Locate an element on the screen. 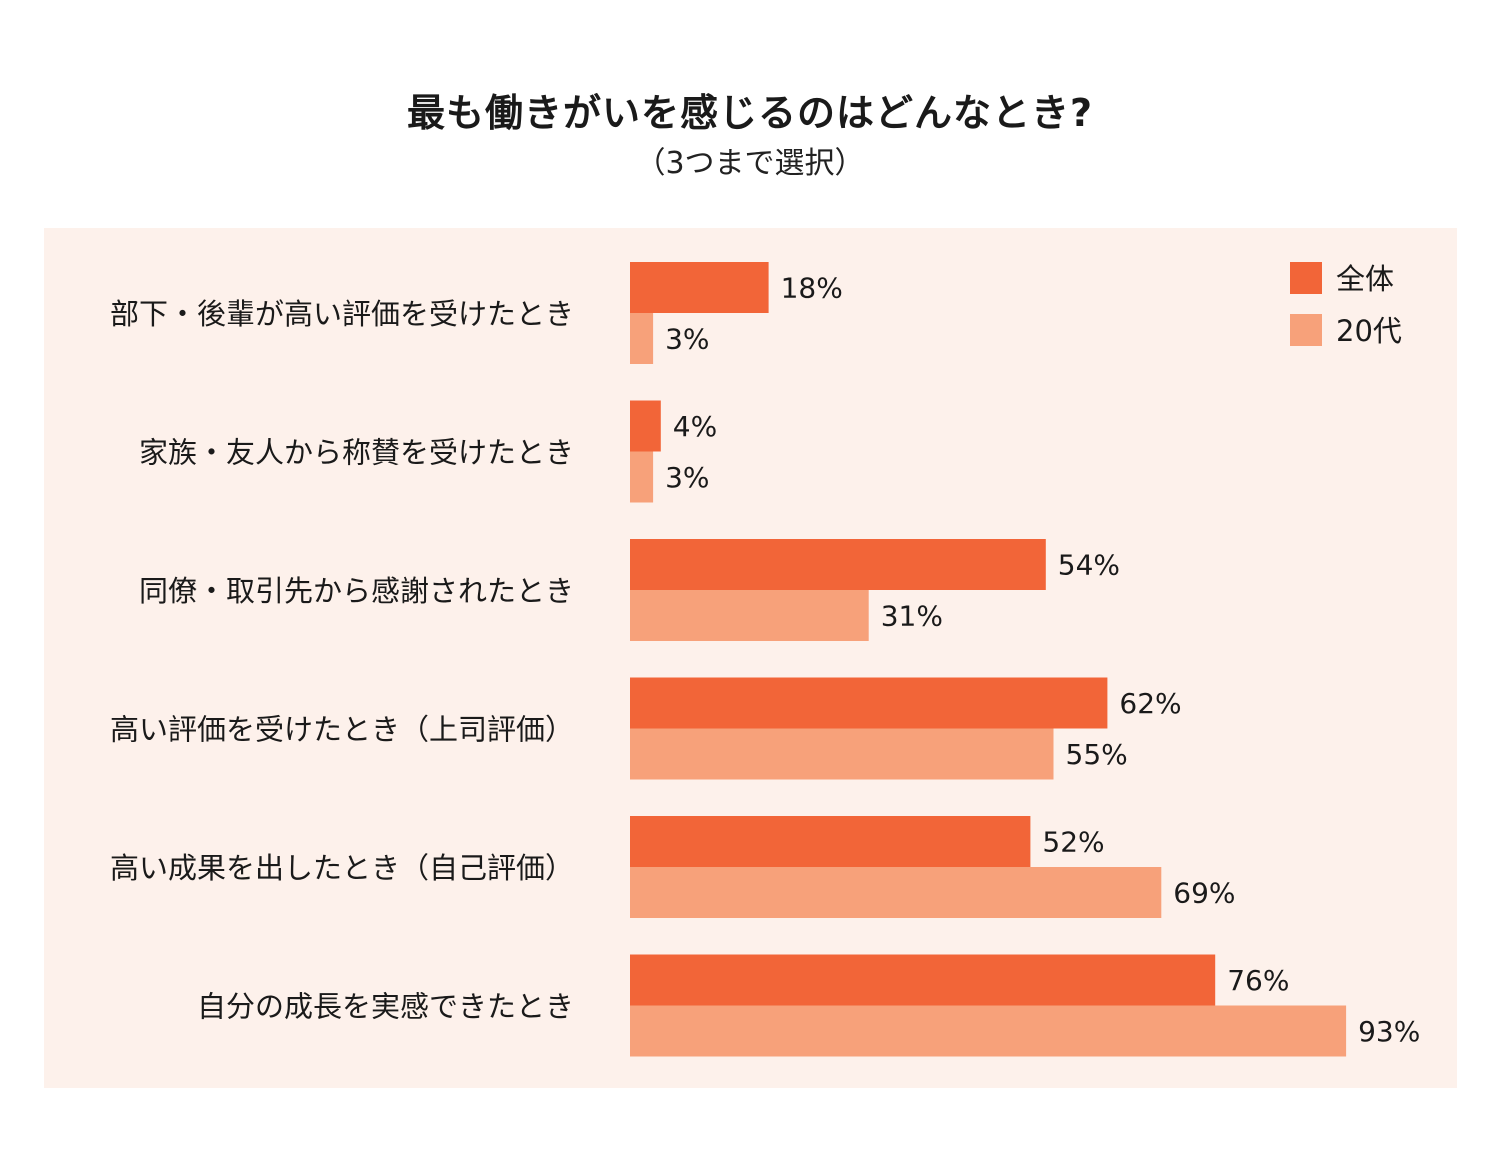 This screenshot has width=1500, height=1172. chart-subtitle: （3つまで選択） is located at coordinates (750, 163).